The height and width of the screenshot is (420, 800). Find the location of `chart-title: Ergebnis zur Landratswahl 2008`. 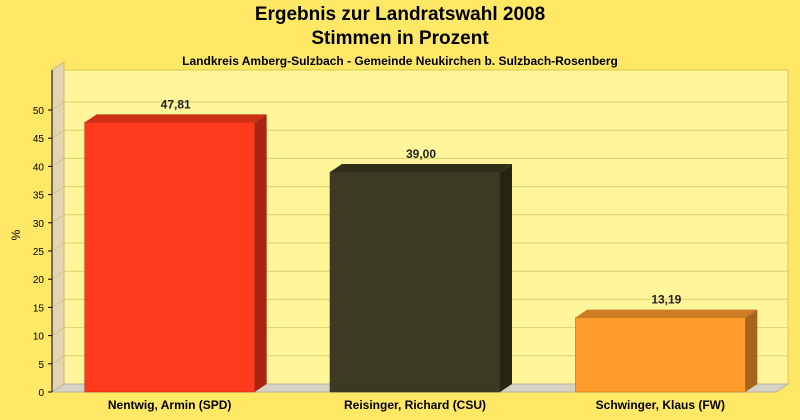

chart-title: Ergebnis zur Landratswahl 2008 is located at coordinates (400, 14).